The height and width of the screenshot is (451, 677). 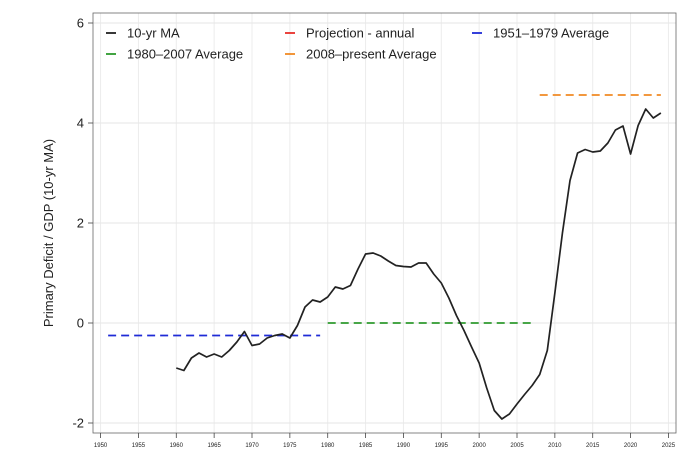 I want to click on y-axis-title: Primary Deficit / GDP (10-yr MA), so click(x=48, y=233).